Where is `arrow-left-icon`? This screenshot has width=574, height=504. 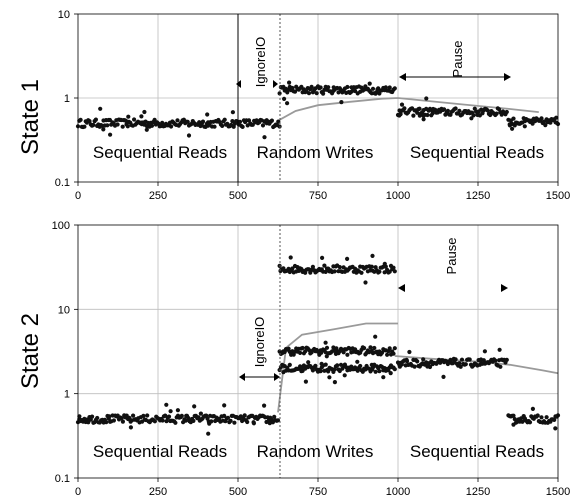 arrow-left-icon is located at coordinates (238, 84).